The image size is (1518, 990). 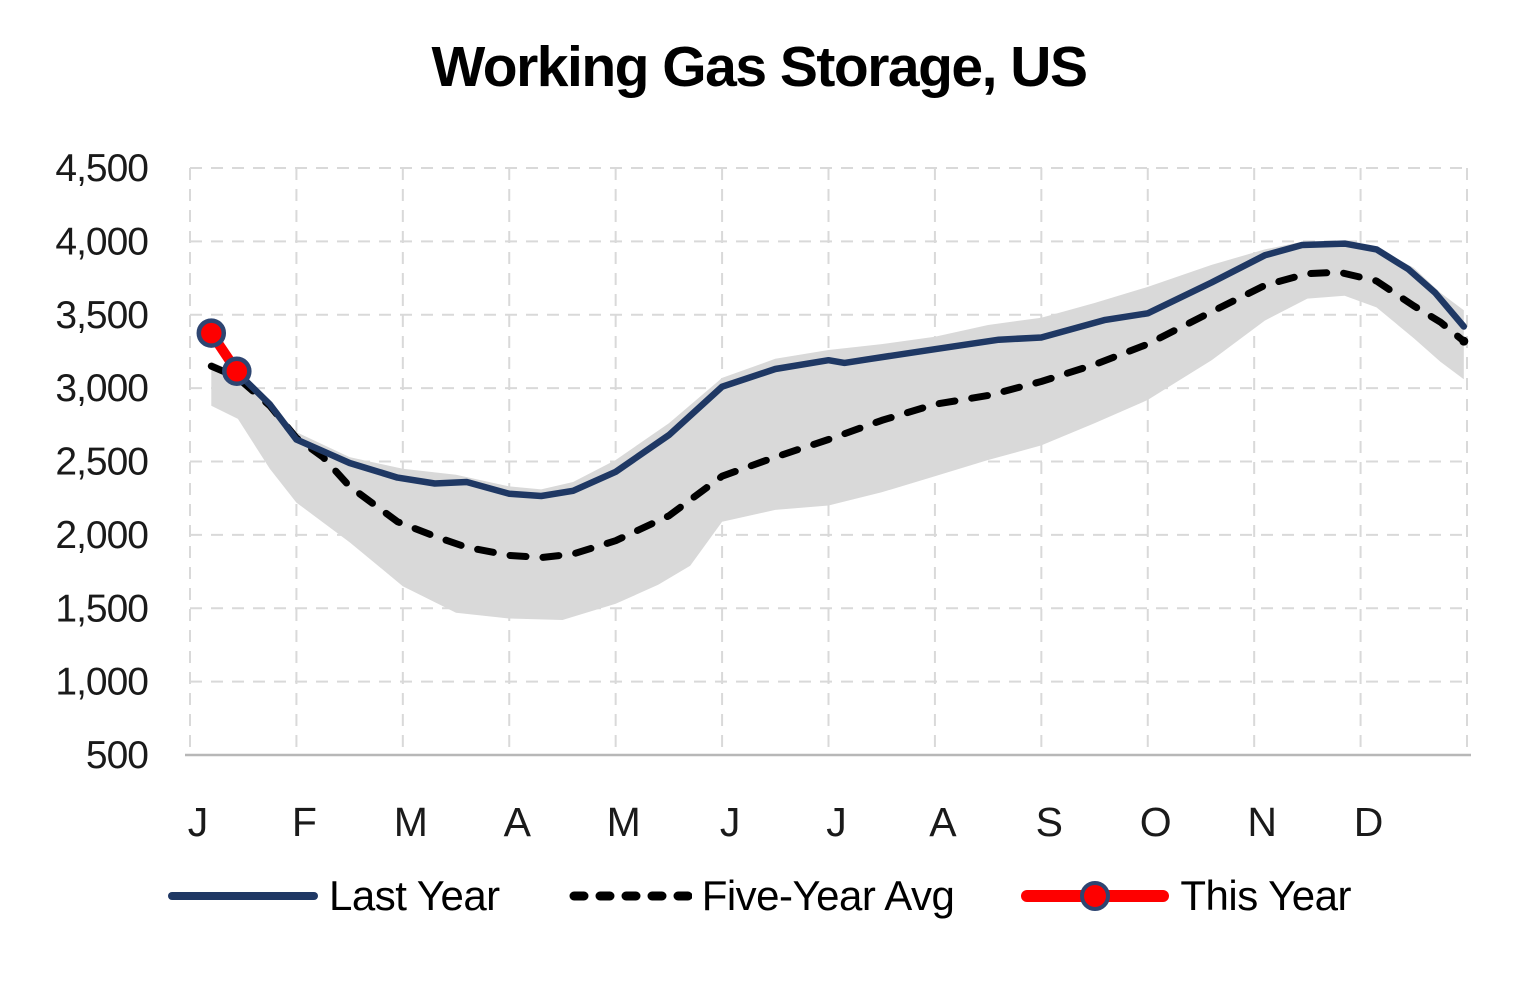 What do you see at coordinates (101, 462) in the screenshot?
I see `y-tick-label: 2,500` at bounding box center [101, 462].